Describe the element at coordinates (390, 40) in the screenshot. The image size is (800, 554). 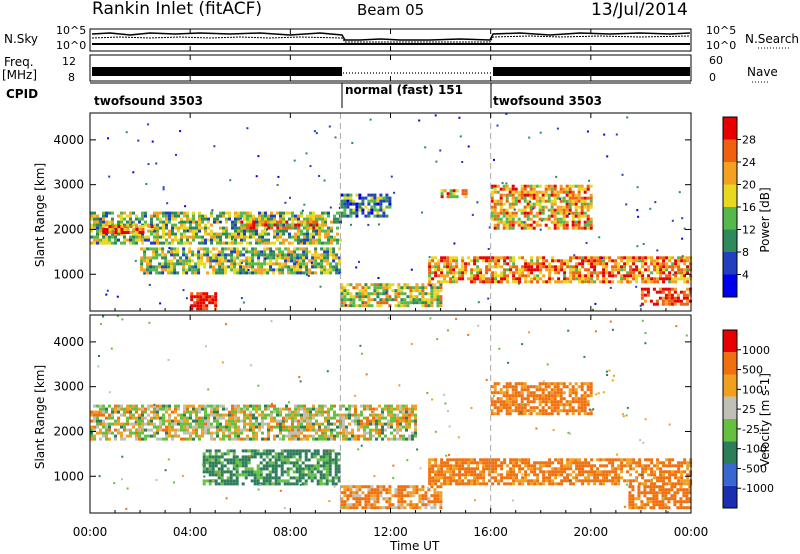
I see `noise-panel` at that location.